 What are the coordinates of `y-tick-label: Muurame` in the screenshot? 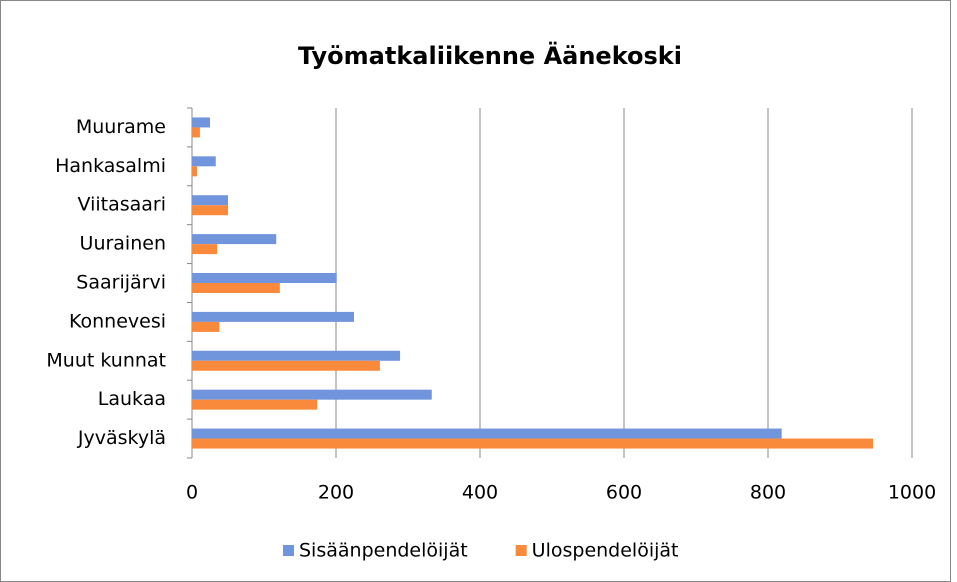 It's located at (121, 127).